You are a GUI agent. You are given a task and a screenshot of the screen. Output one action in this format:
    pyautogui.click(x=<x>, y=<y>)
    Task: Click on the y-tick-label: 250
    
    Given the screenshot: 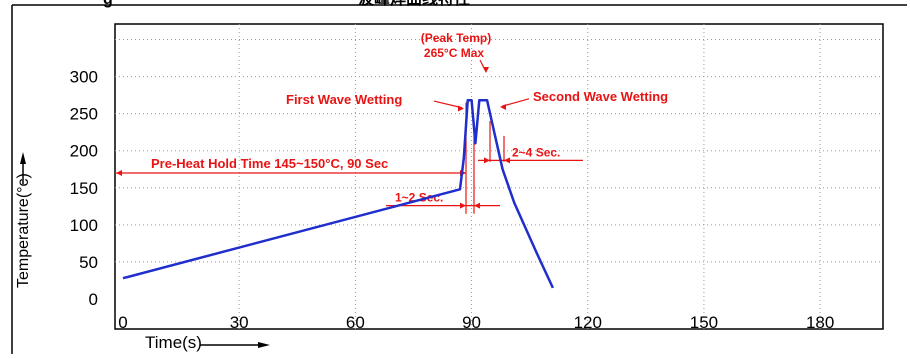 What is the action you would take?
    pyautogui.click(x=84, y=114)
    